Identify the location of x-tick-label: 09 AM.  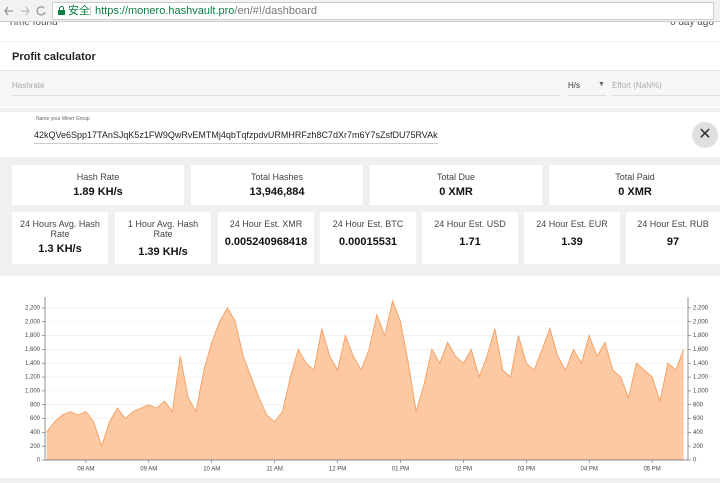
(148, 470).